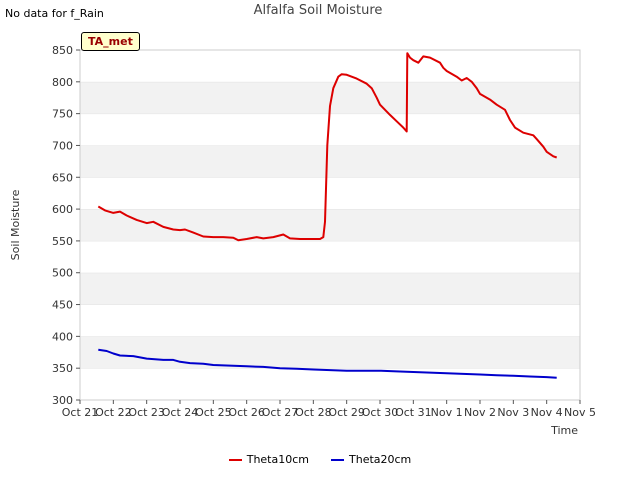  Describe the element at coordinates (277, 459) in the screenshot. I see `legend-label-theta10cm: Theta10cm` at that location.